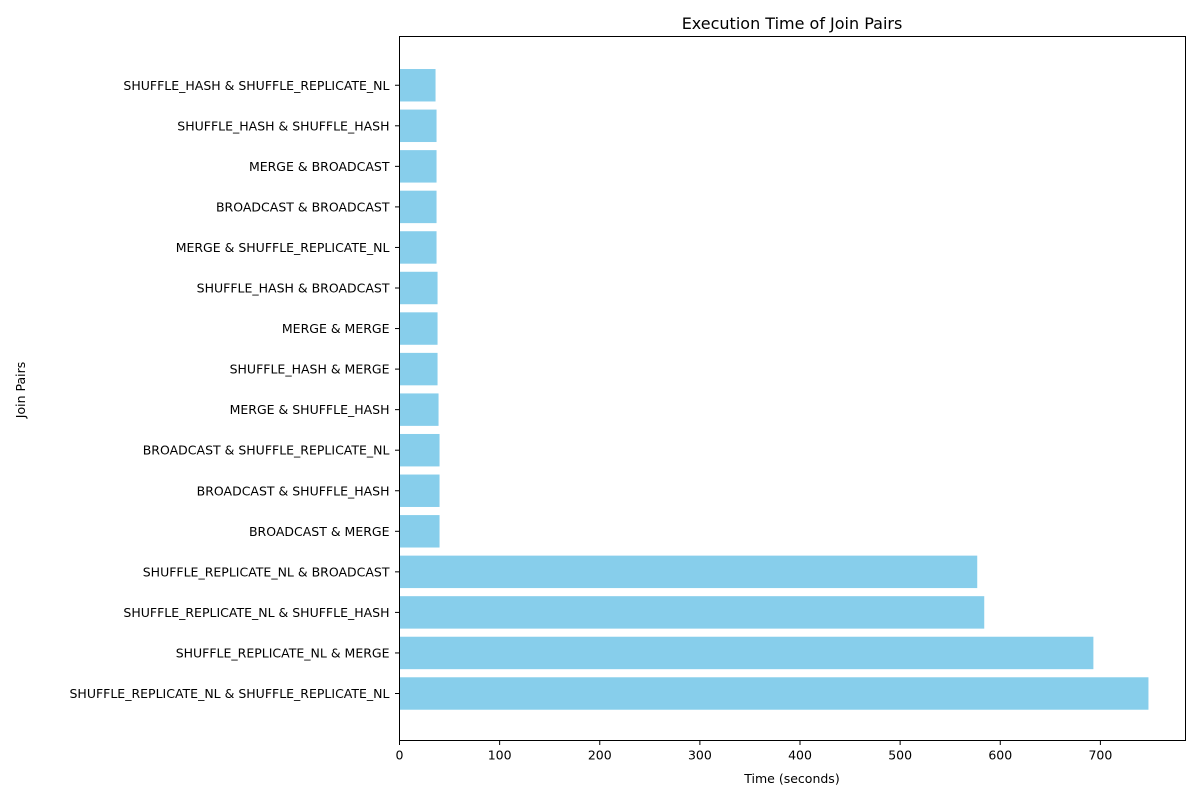 Image resolution: width=1200 pixels, height=804 pixels. I want to click on y-tick-label: SHUFFLE_HASH & SHUFFLE_HASH, so click(283, 125).